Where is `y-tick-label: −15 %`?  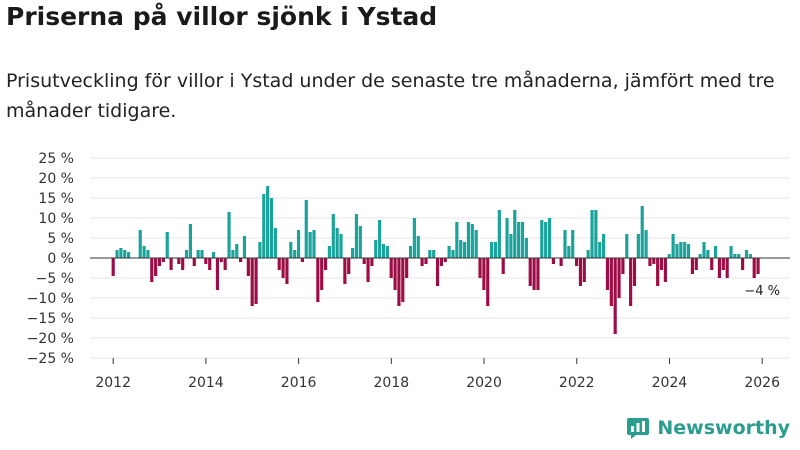
y-tick-label: −15 % is located at coordinates (50, 319).